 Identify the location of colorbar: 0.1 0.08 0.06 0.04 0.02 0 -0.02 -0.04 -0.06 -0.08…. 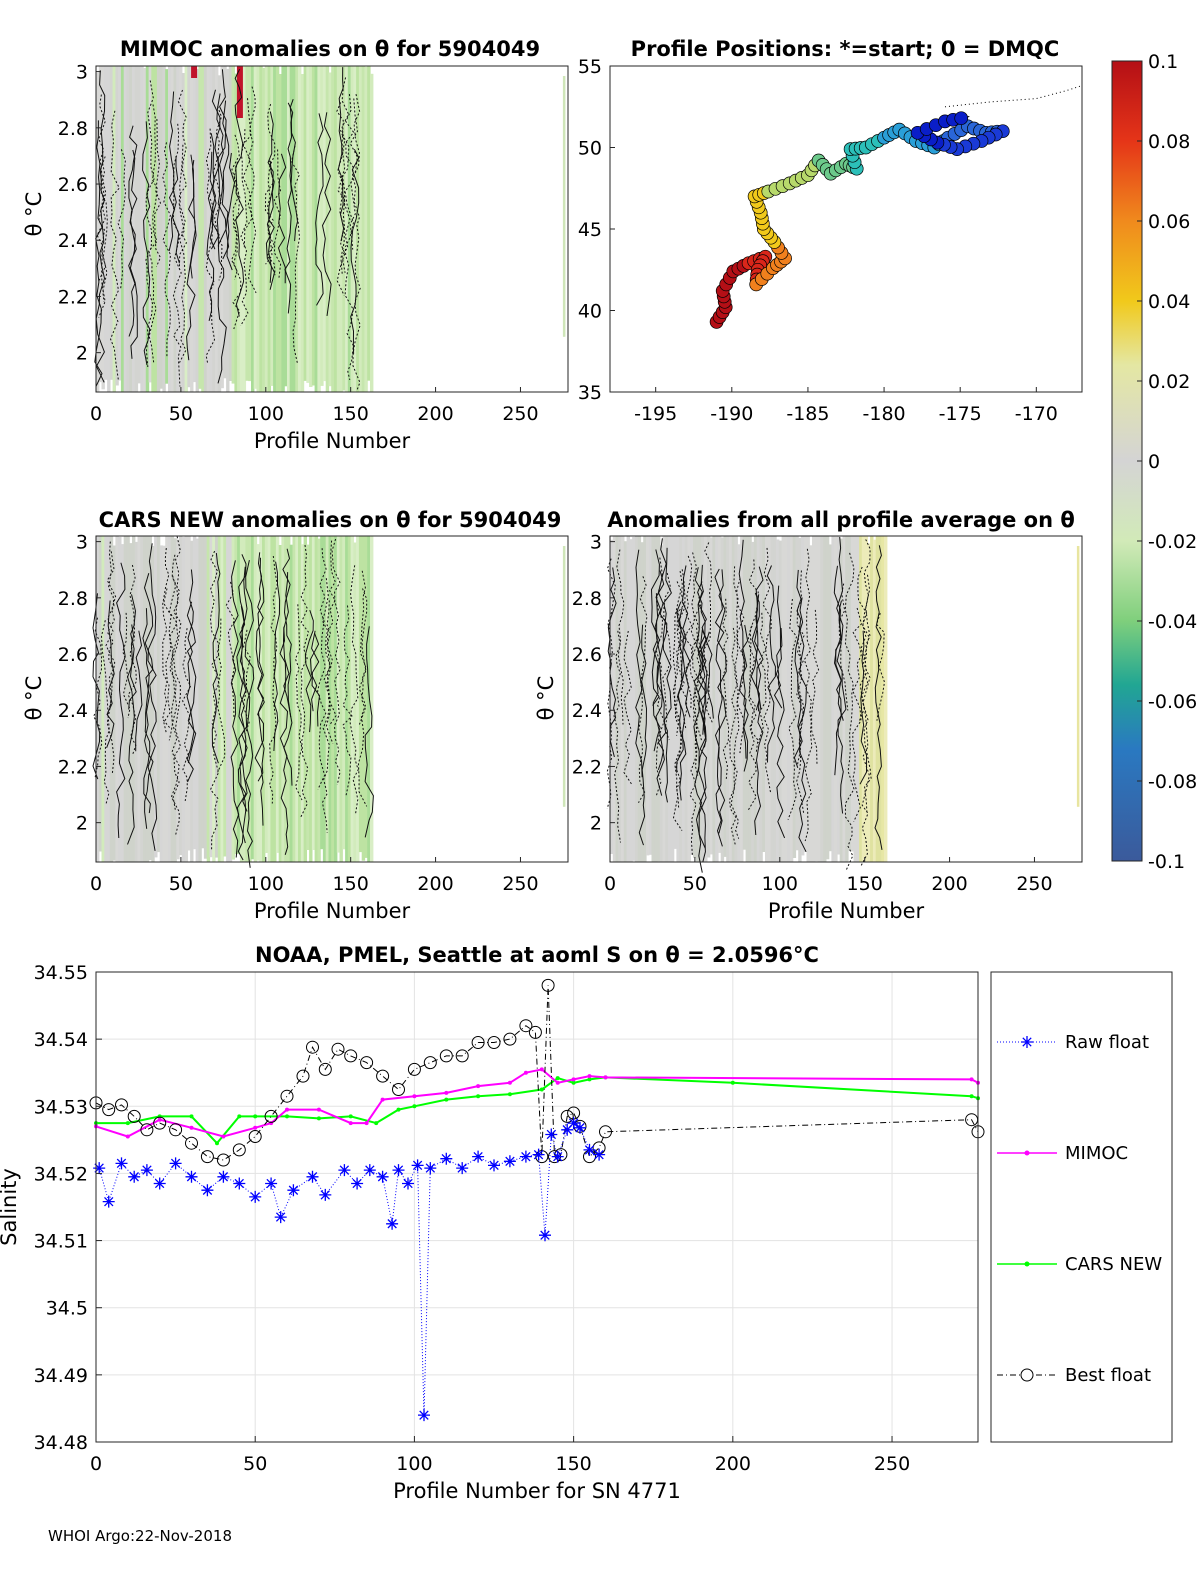
(1154, 462).